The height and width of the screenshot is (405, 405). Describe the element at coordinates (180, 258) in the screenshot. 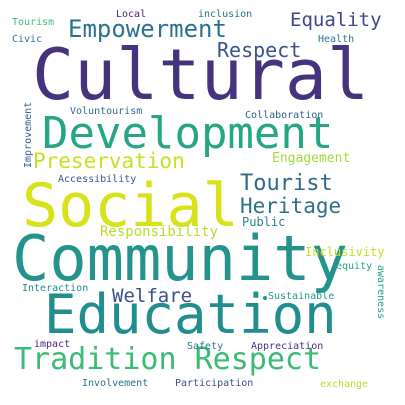

I see `word-community: Community` at that location.